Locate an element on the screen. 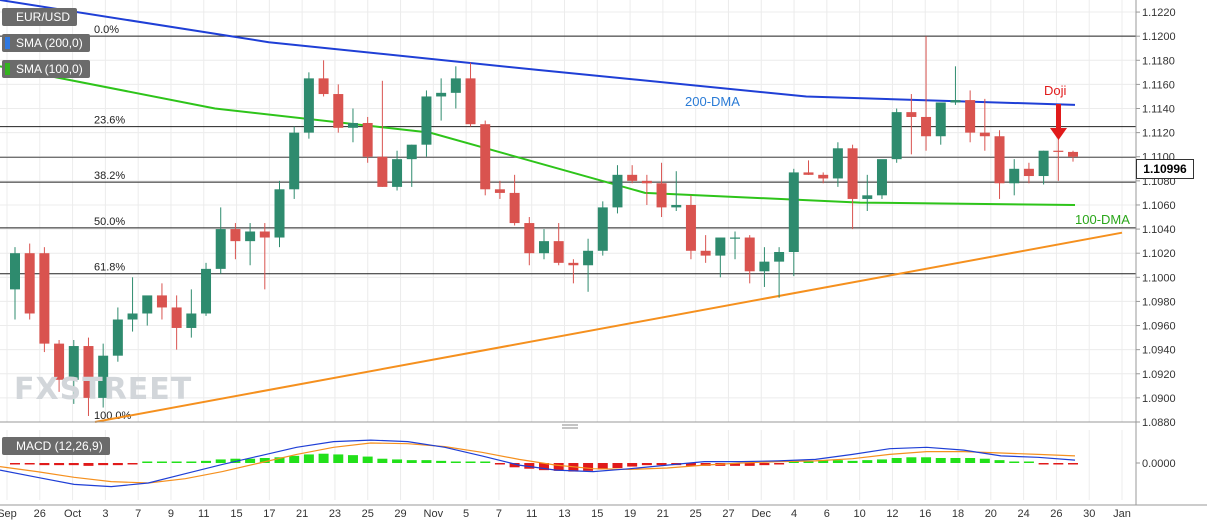 Image resolution: width=1207 pixels, height=526 pixels. sma200-badge: SMA (200,0) is located at coordinates (46, 43).